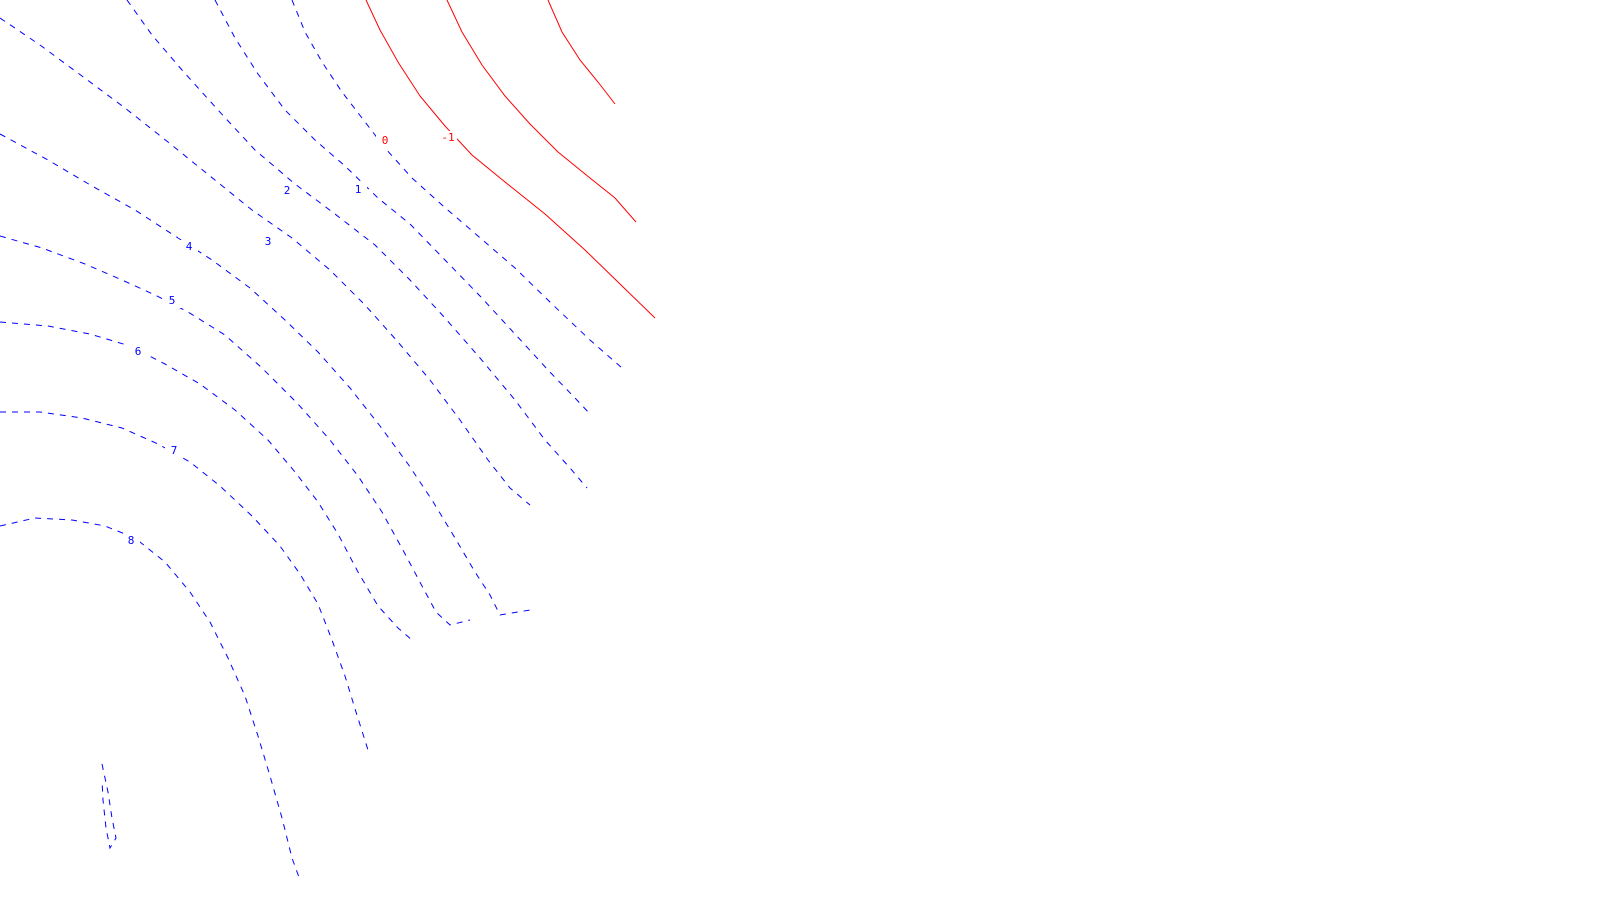 The height and width of the screenshot is (900, 1600). I want to click on contour-line-p1, so click(457, 184).